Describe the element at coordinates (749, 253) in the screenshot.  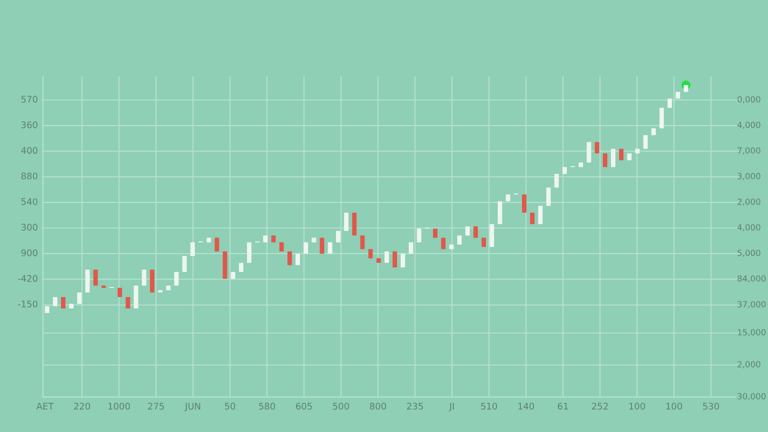
I see `text: 5,000` at that location.